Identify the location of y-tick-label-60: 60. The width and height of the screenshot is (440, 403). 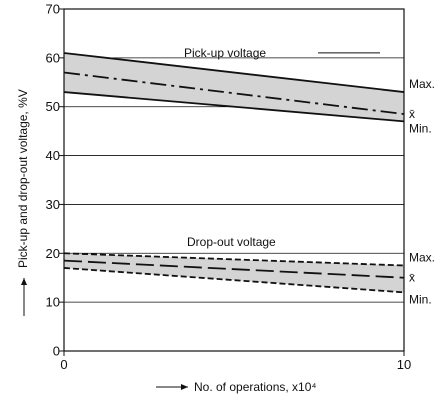
(53, 57).